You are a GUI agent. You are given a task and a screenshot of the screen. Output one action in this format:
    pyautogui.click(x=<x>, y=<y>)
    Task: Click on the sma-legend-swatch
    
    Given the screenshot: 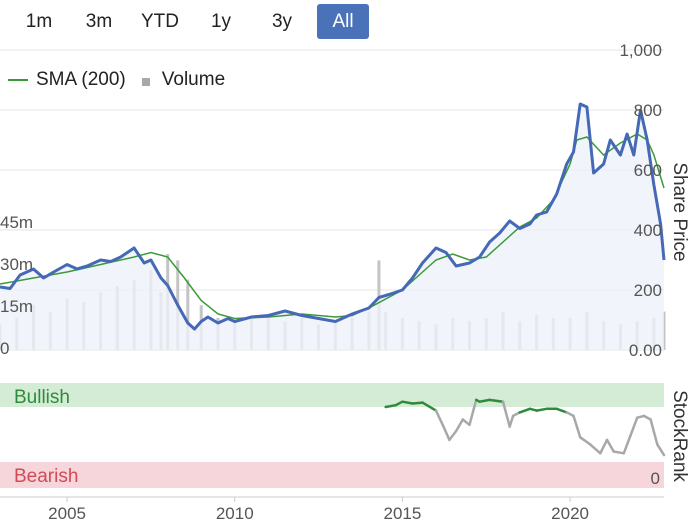 What is the action you would take?
    pyautogui.click(x=18, y=80)
    